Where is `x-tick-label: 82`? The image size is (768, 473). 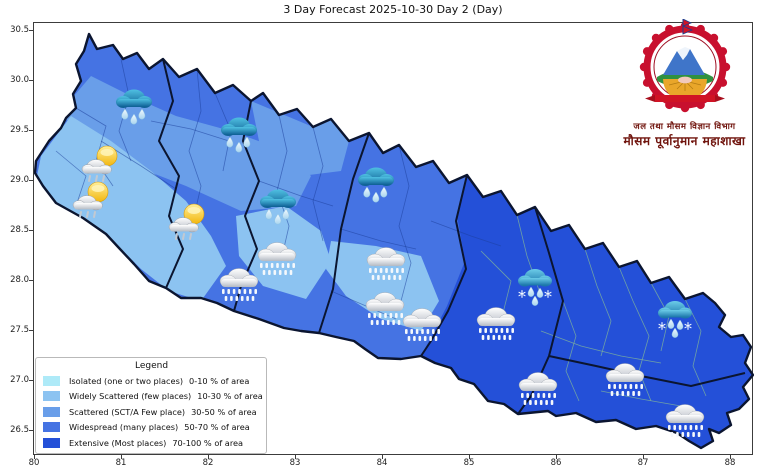 x-tick-label: 82 is located at coordinates (208, 463).